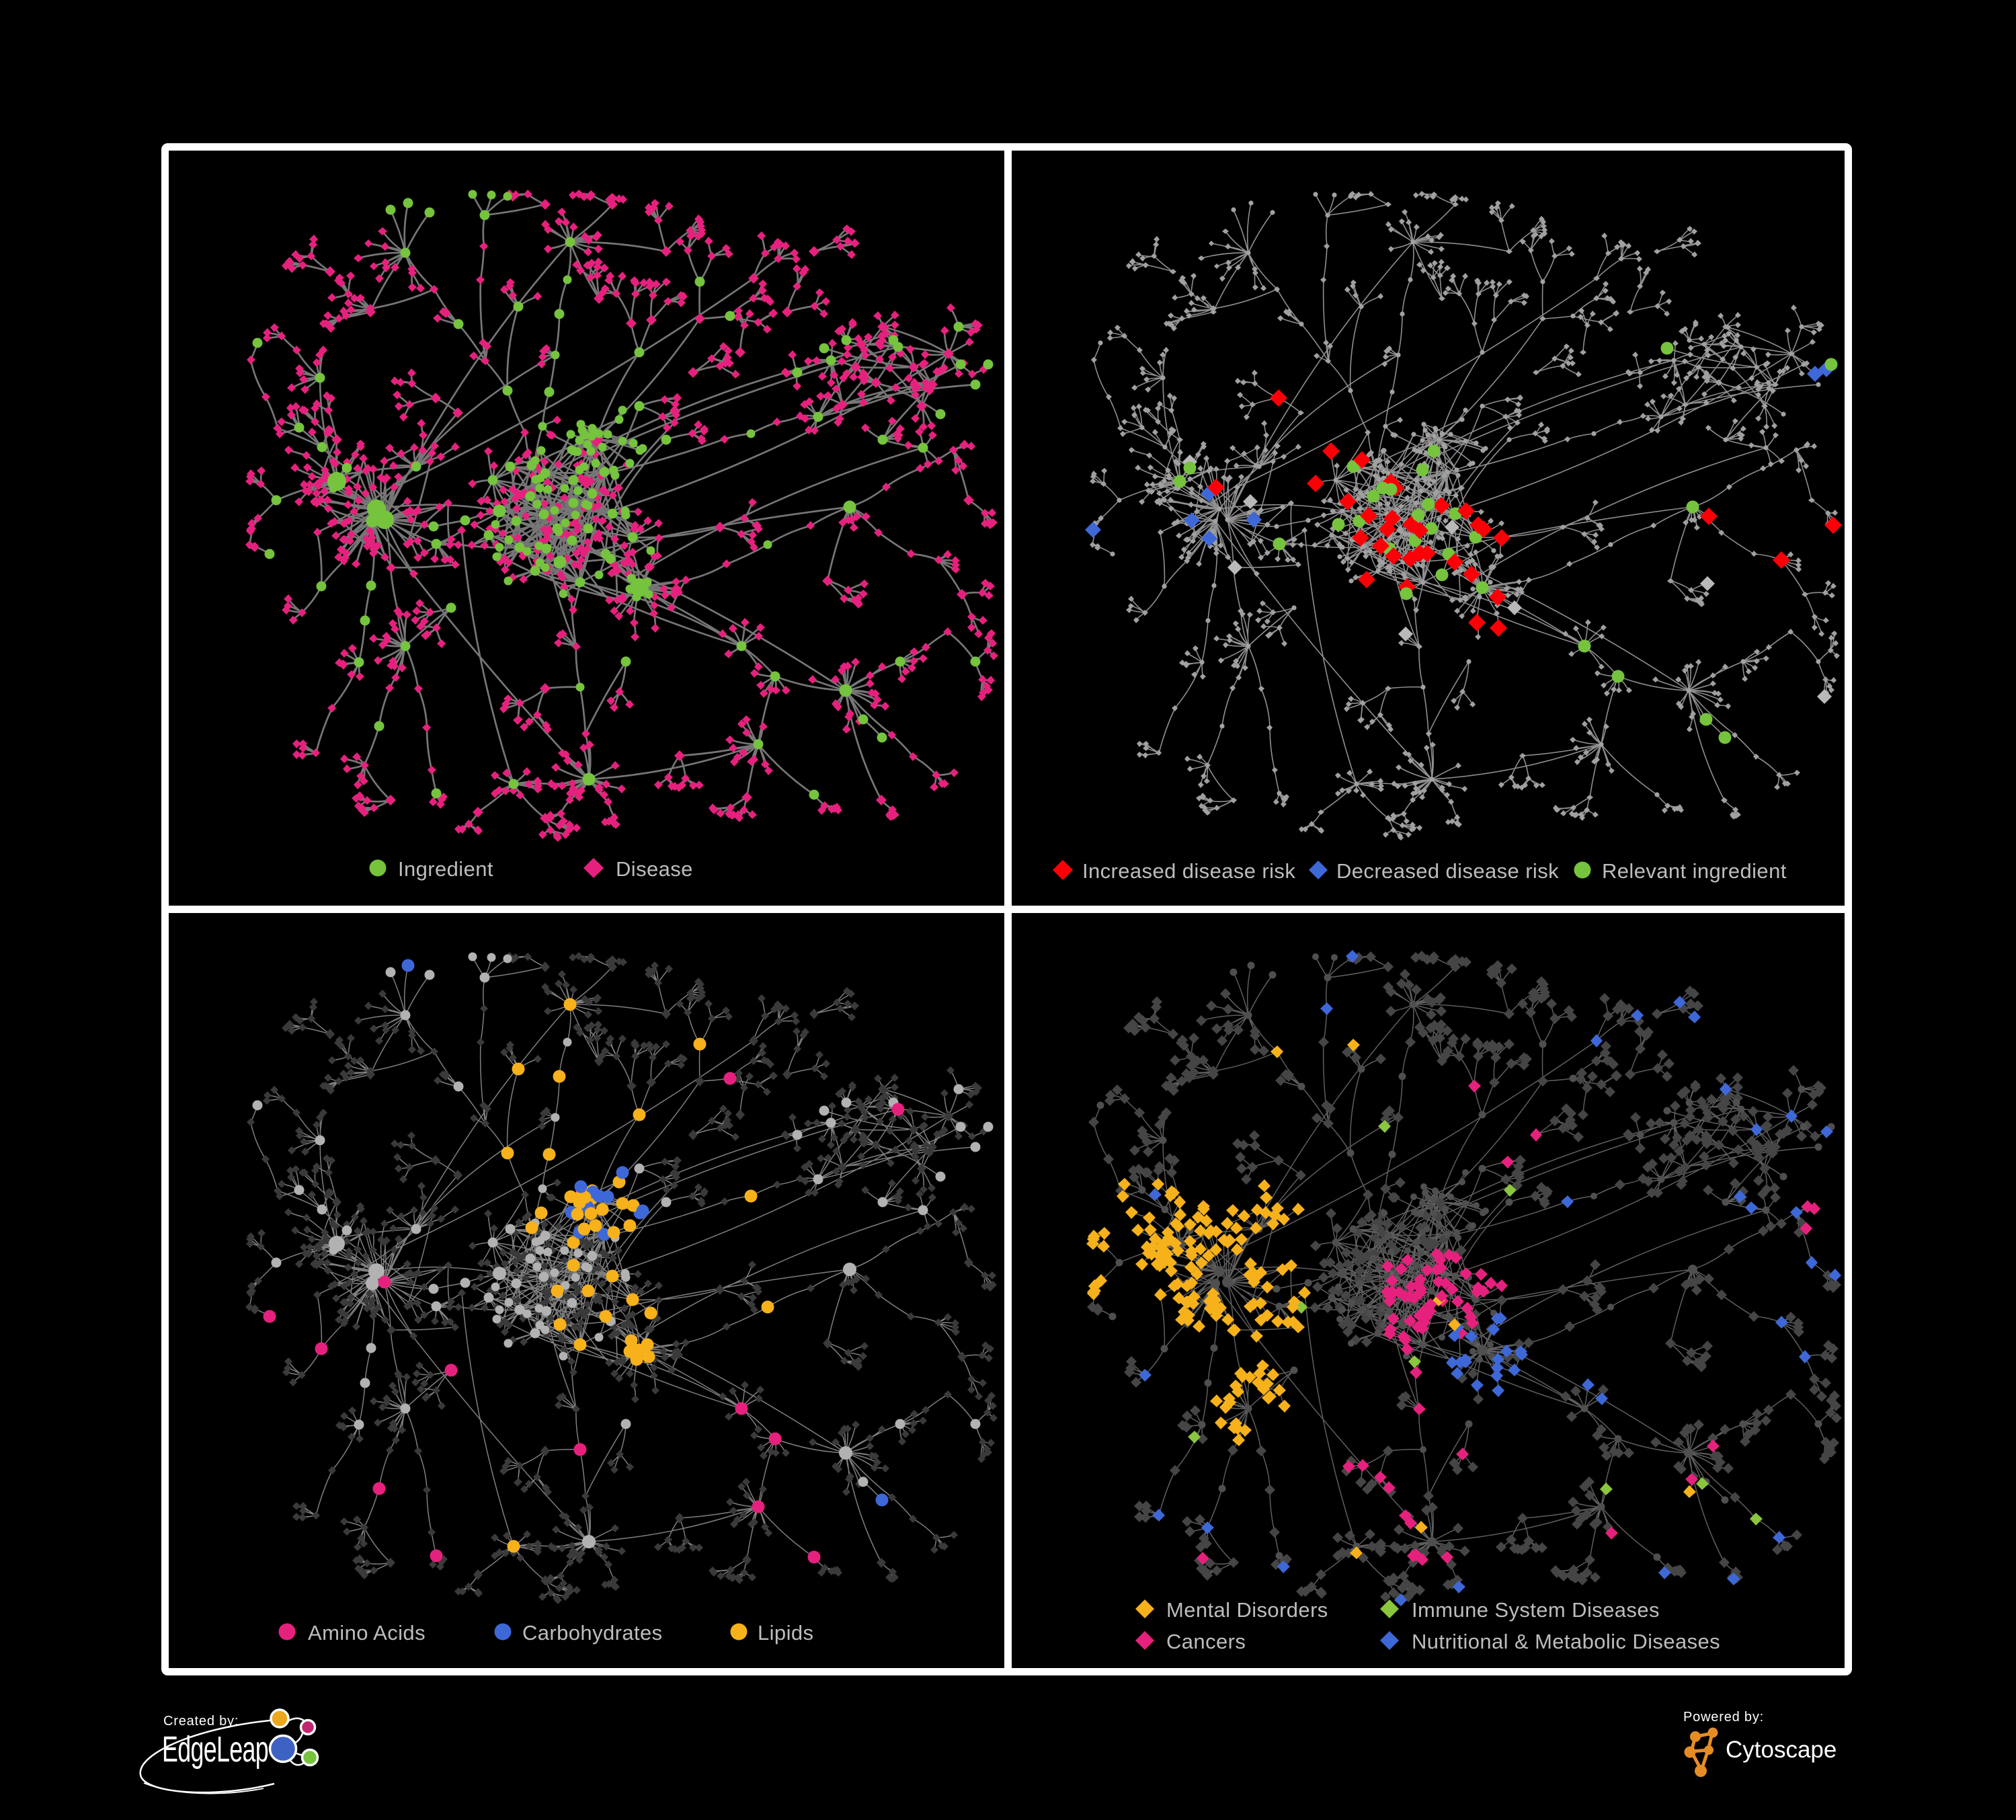  Describe the element at coordinates (1247, 1610) in the screenshot. I see `svg-text: Mental Disorders` at that location.